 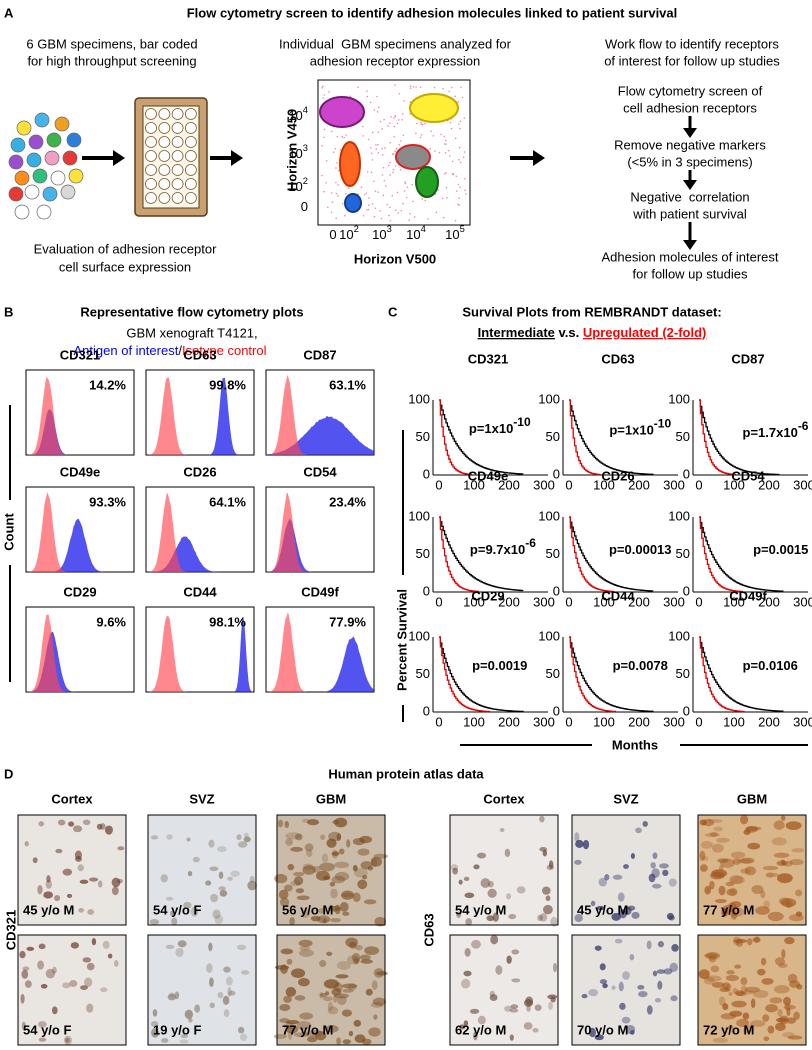 What do you see at coordinates (480, 1029) in the screenshot?
I see `image-caption: 62 y/o M` at bounding box center [480, 1029].